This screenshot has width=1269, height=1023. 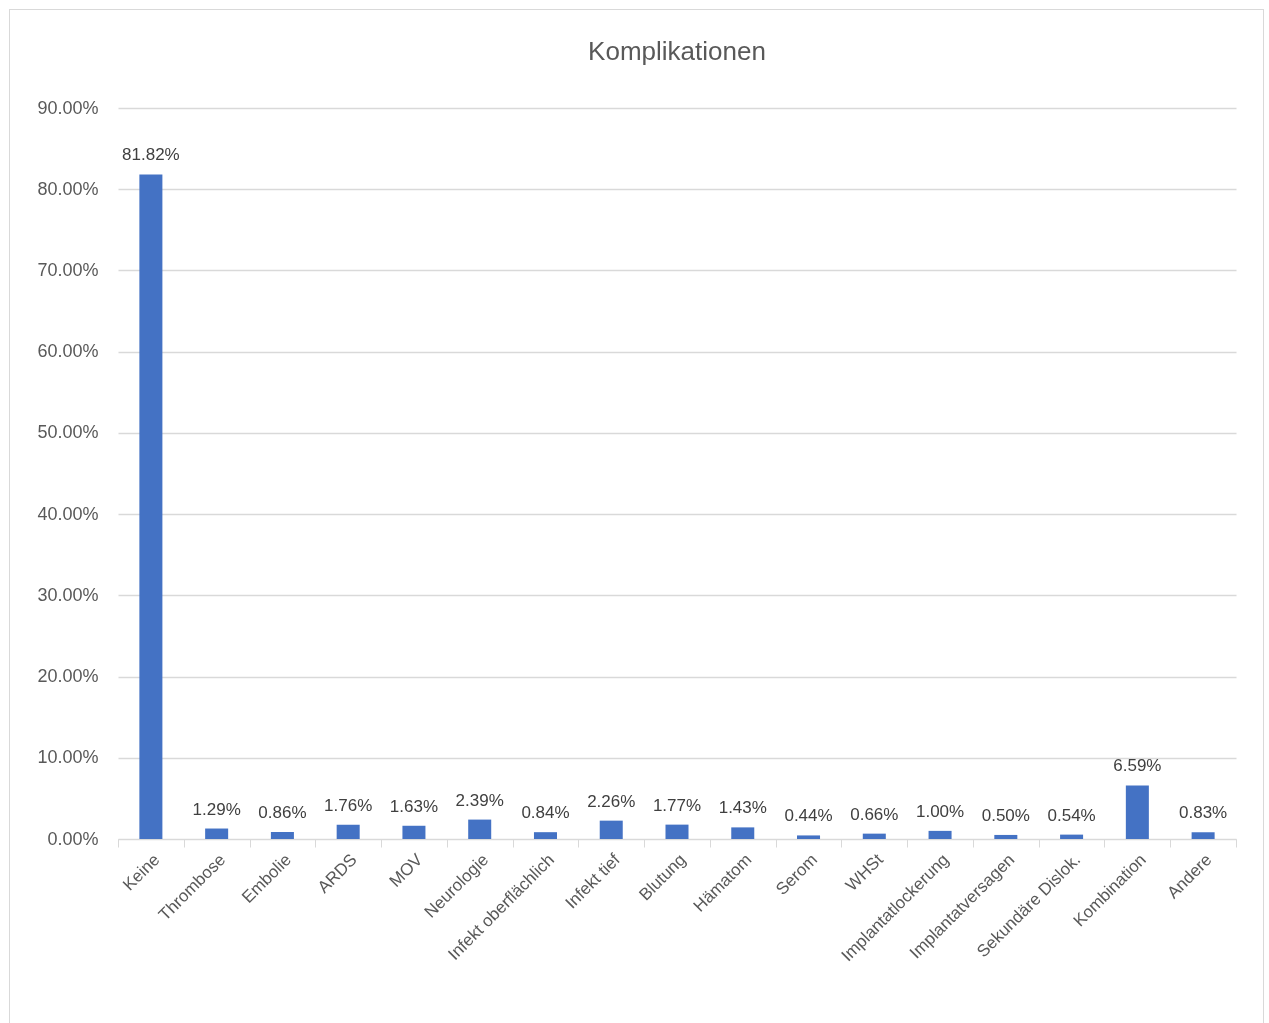 I want to click on y-tick-label: 90.00%, so click(x=68, y=107).